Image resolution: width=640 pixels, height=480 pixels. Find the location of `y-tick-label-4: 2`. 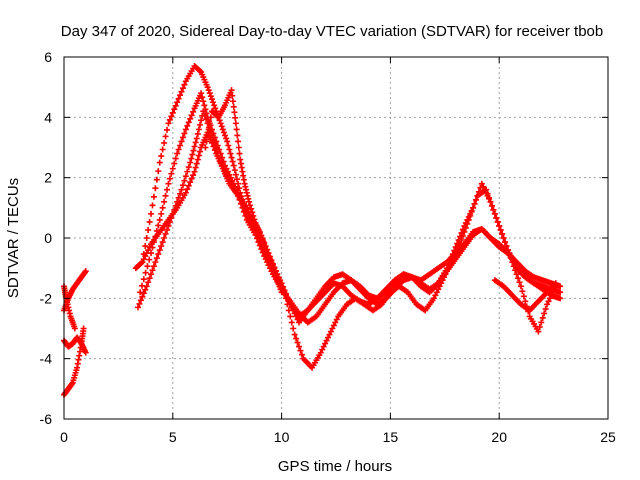

y-tick-label-4: 2 is located at coordinates (48, 178).